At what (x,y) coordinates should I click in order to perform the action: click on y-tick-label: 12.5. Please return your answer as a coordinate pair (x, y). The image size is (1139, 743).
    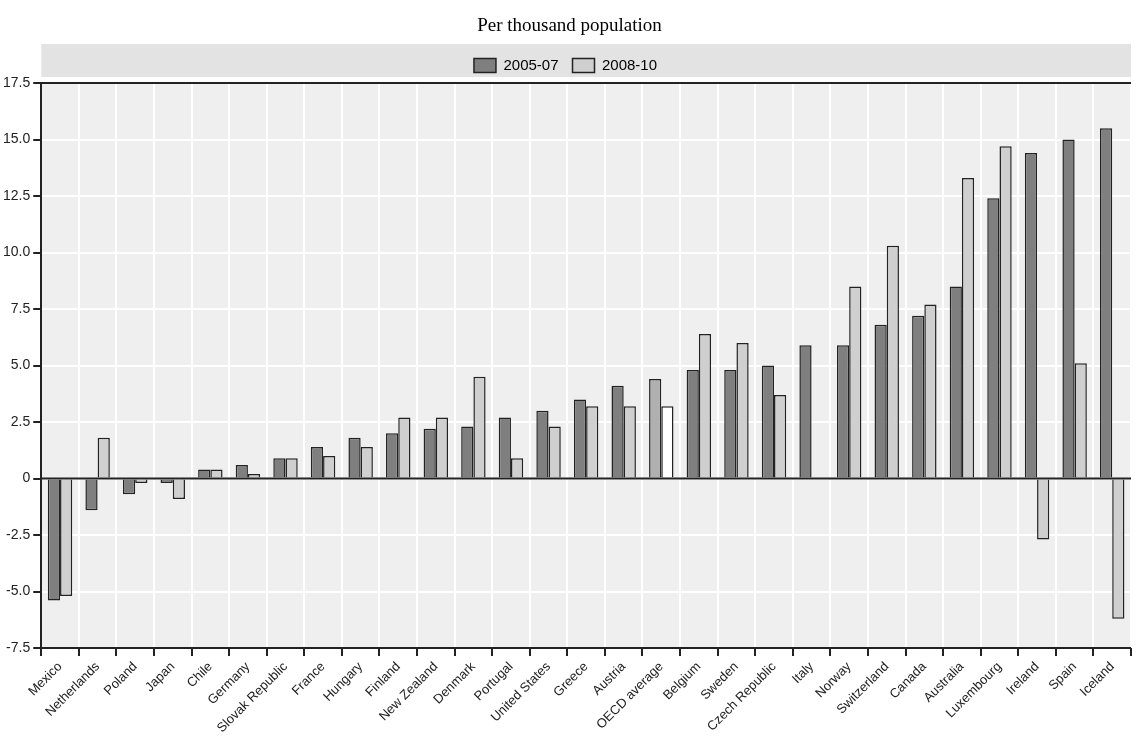
    Looking at the image, I should click on (17, 194).